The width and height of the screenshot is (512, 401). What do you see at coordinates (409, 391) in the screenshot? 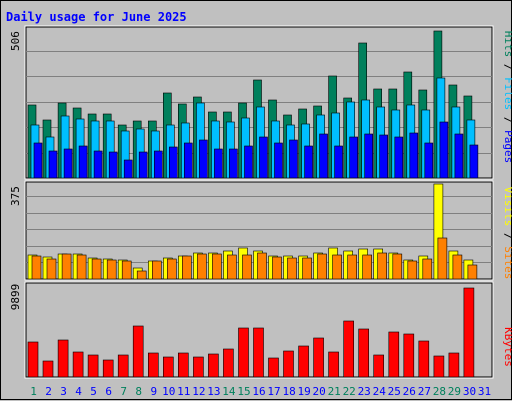
I see `x-tick-label: 26` at bounding box center [409, 391].